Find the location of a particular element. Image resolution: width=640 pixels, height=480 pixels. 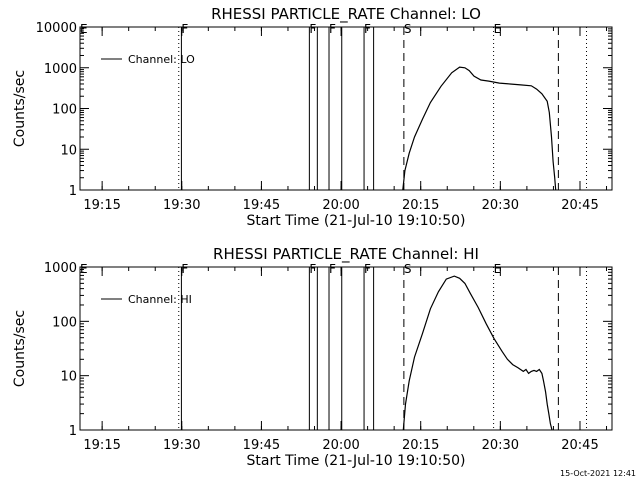

legend-entry: Channel: HI is located at coordinates (160, 299).